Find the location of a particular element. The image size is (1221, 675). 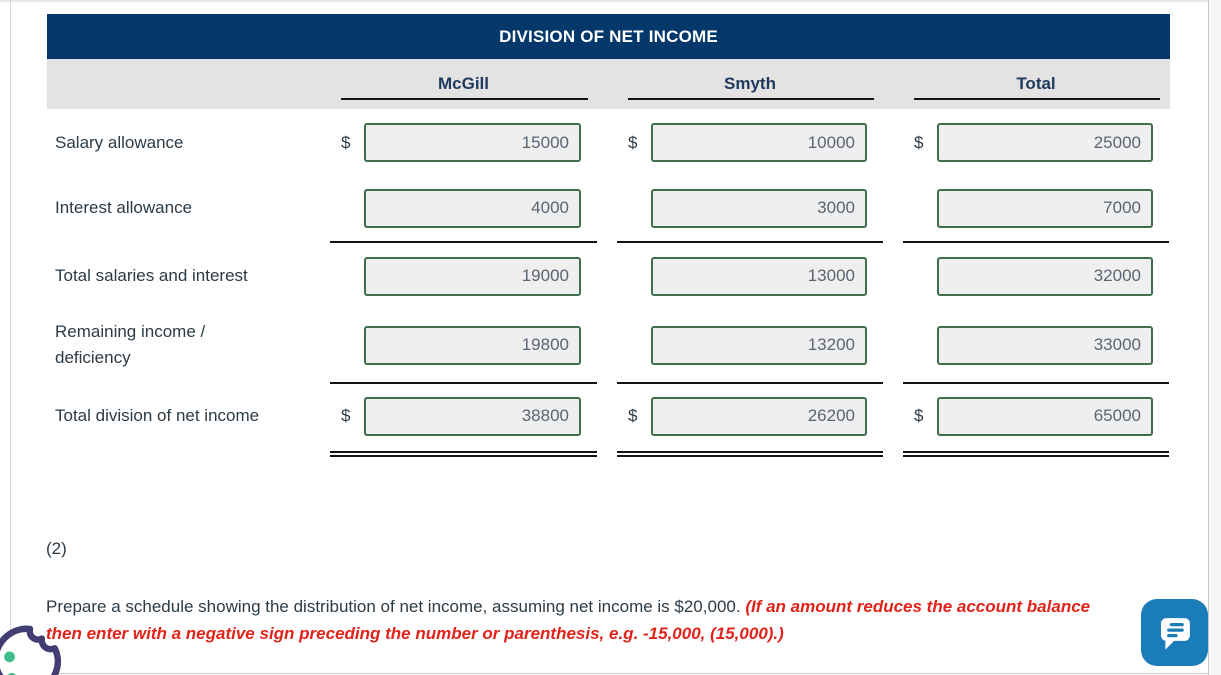

total-division-smyth-input is located at coordinates (759, 416).